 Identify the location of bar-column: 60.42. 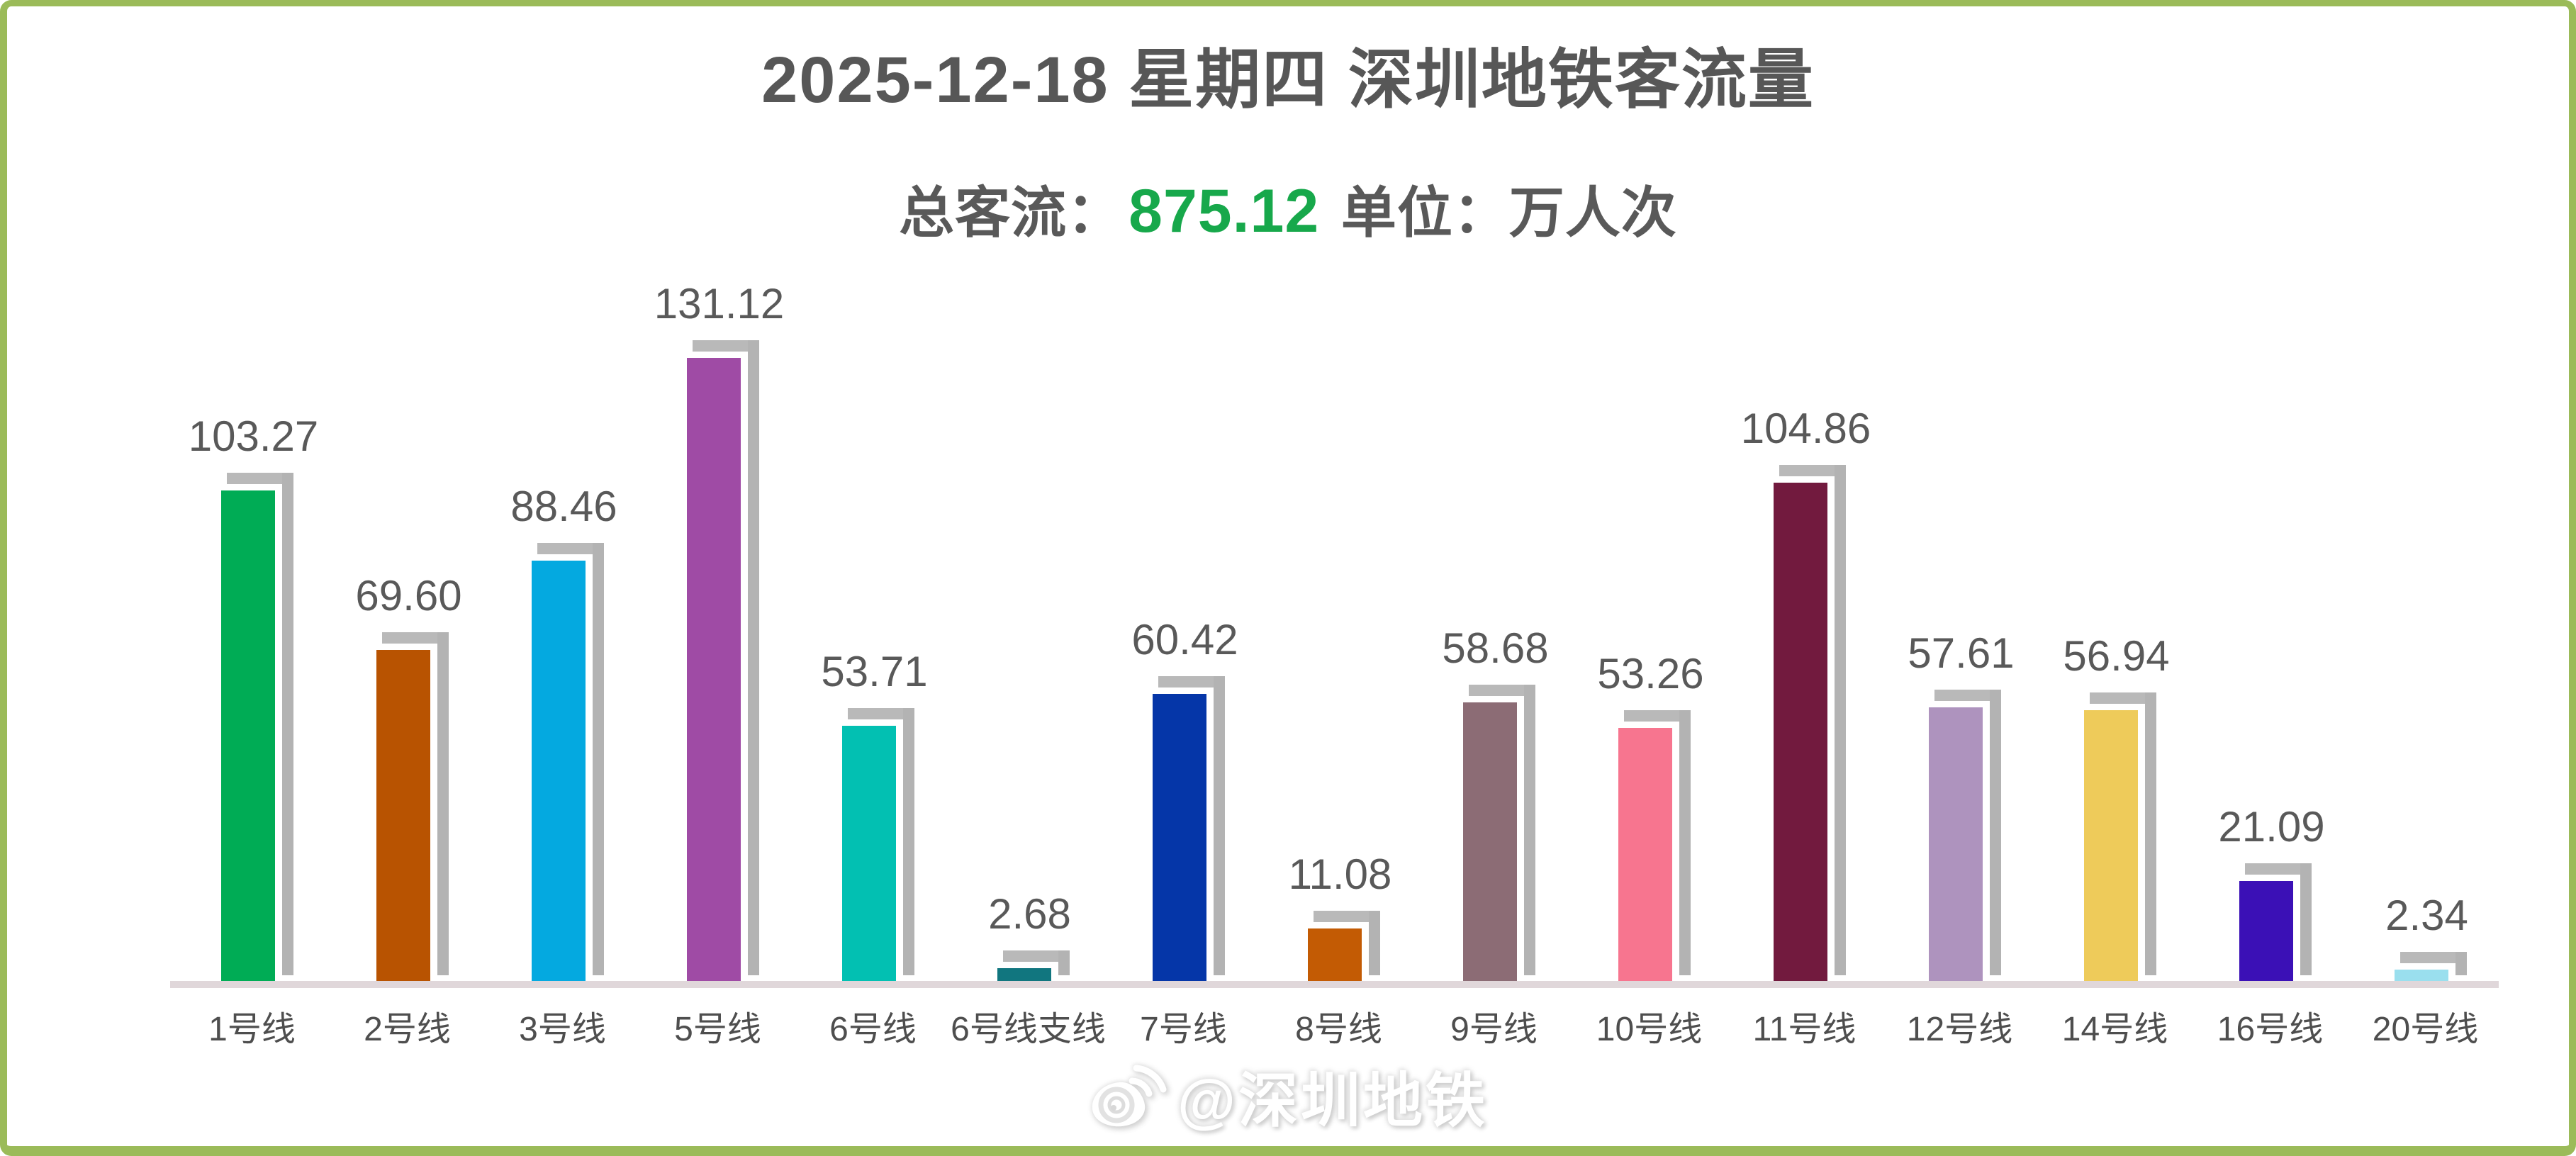
(1179, 490).